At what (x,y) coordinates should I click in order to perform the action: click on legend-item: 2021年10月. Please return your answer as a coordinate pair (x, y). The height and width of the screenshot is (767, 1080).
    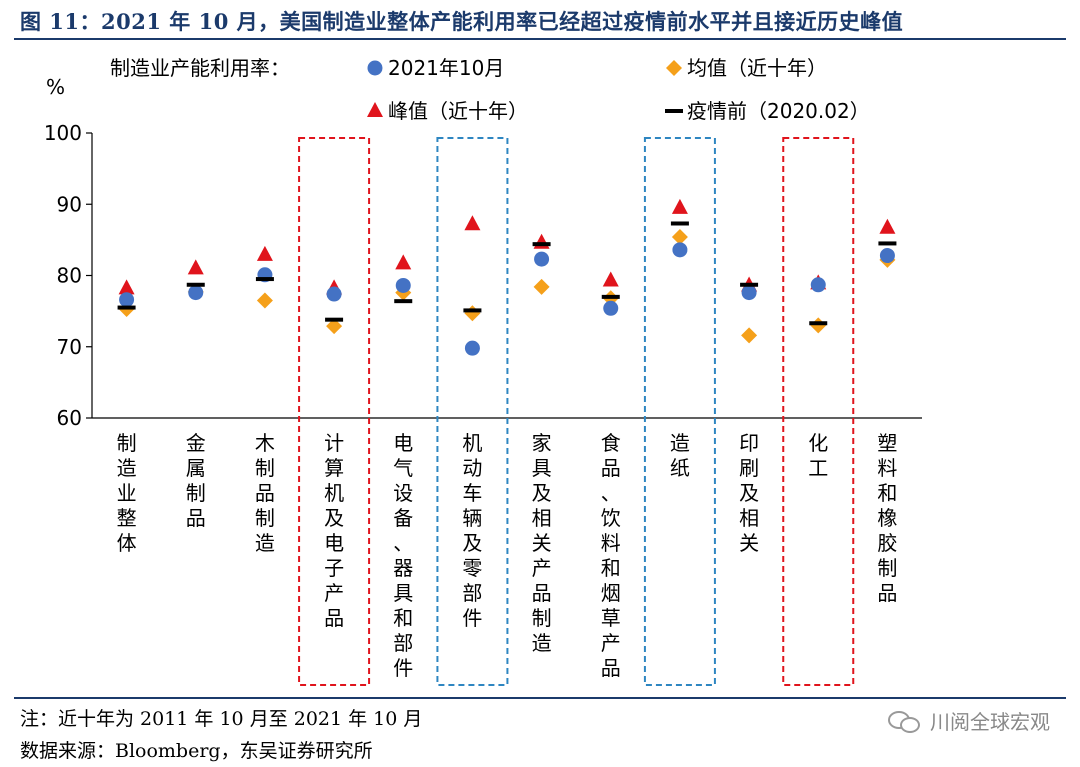
    Looking at the image, I should click on (435, 68).